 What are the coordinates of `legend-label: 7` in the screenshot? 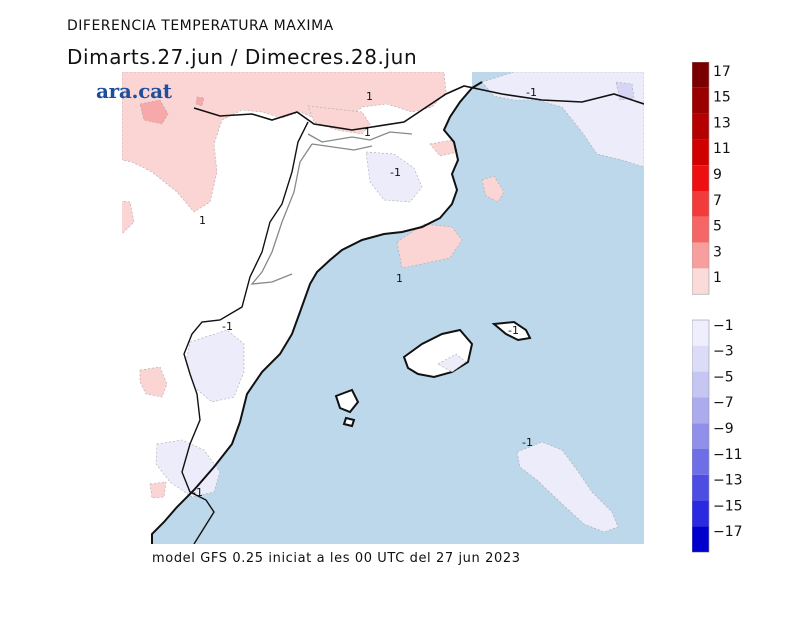 It's located at (717, 201).